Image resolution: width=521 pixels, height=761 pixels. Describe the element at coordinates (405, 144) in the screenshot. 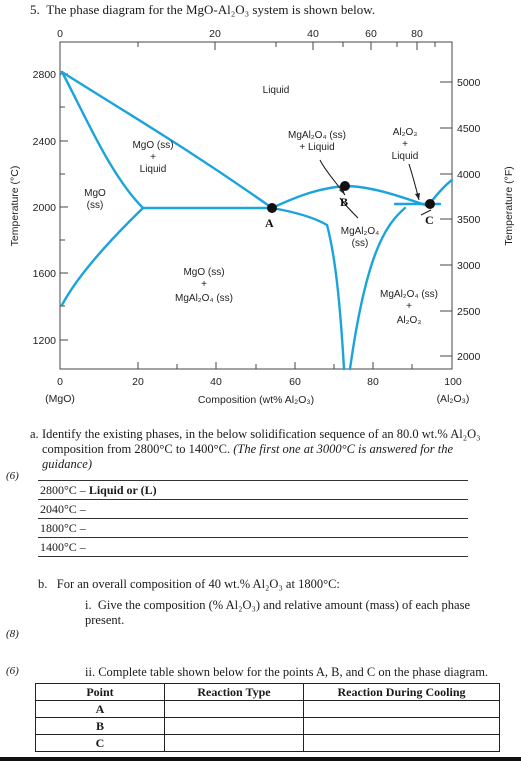

I see `region-al2o3-liquid-2: +` at that location.